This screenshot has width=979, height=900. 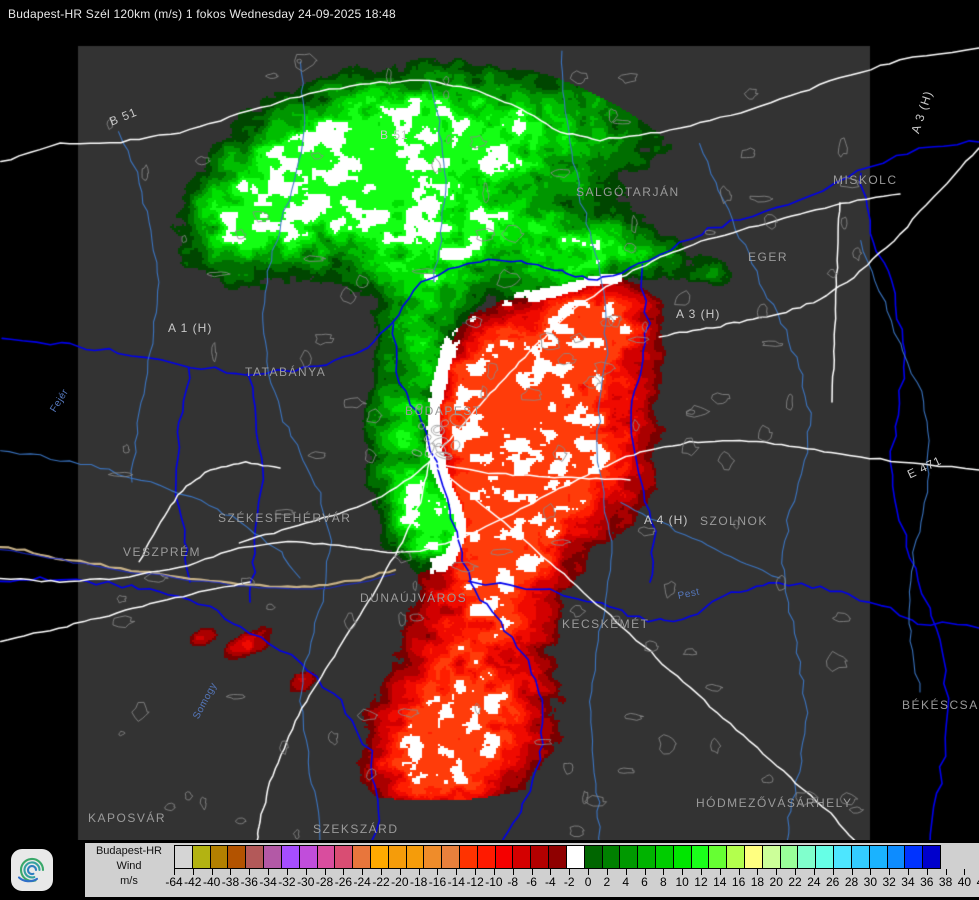 I want to click on legend-tick-label: 6, so click(x=644, y=882).